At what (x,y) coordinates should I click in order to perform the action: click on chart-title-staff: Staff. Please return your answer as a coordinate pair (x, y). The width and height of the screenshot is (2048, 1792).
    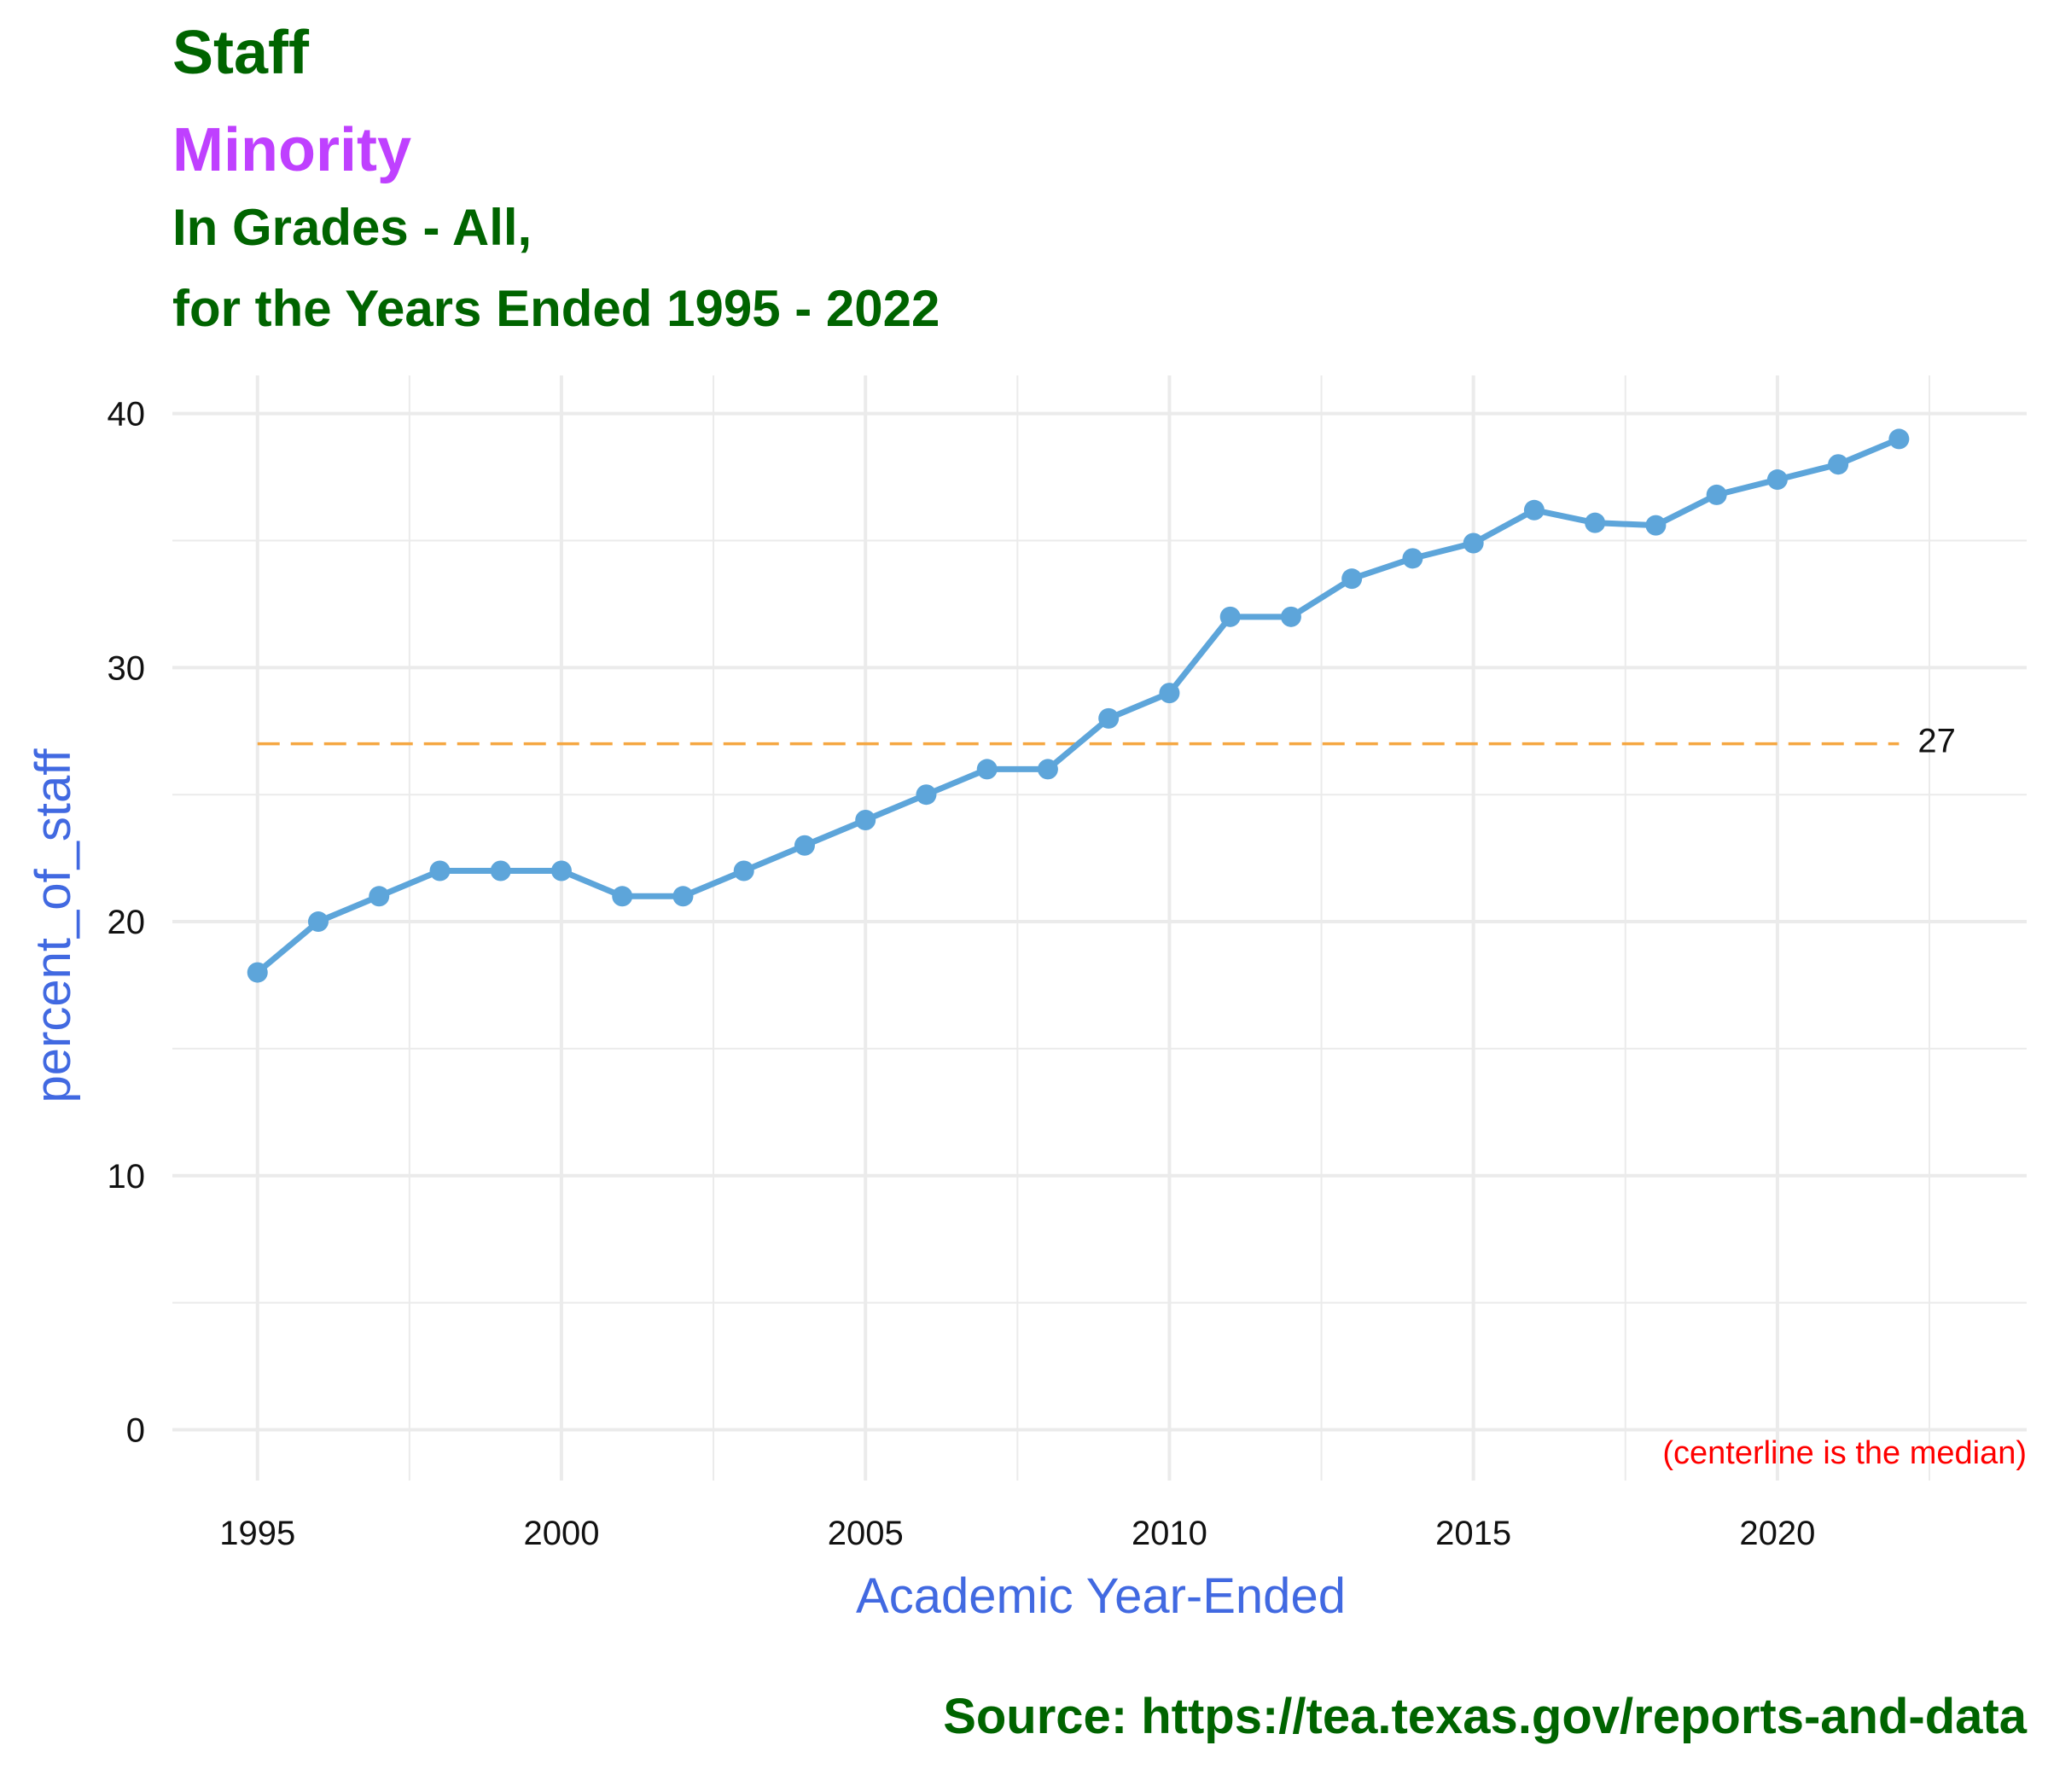
    Looking at the image, I should click on (241, 53).